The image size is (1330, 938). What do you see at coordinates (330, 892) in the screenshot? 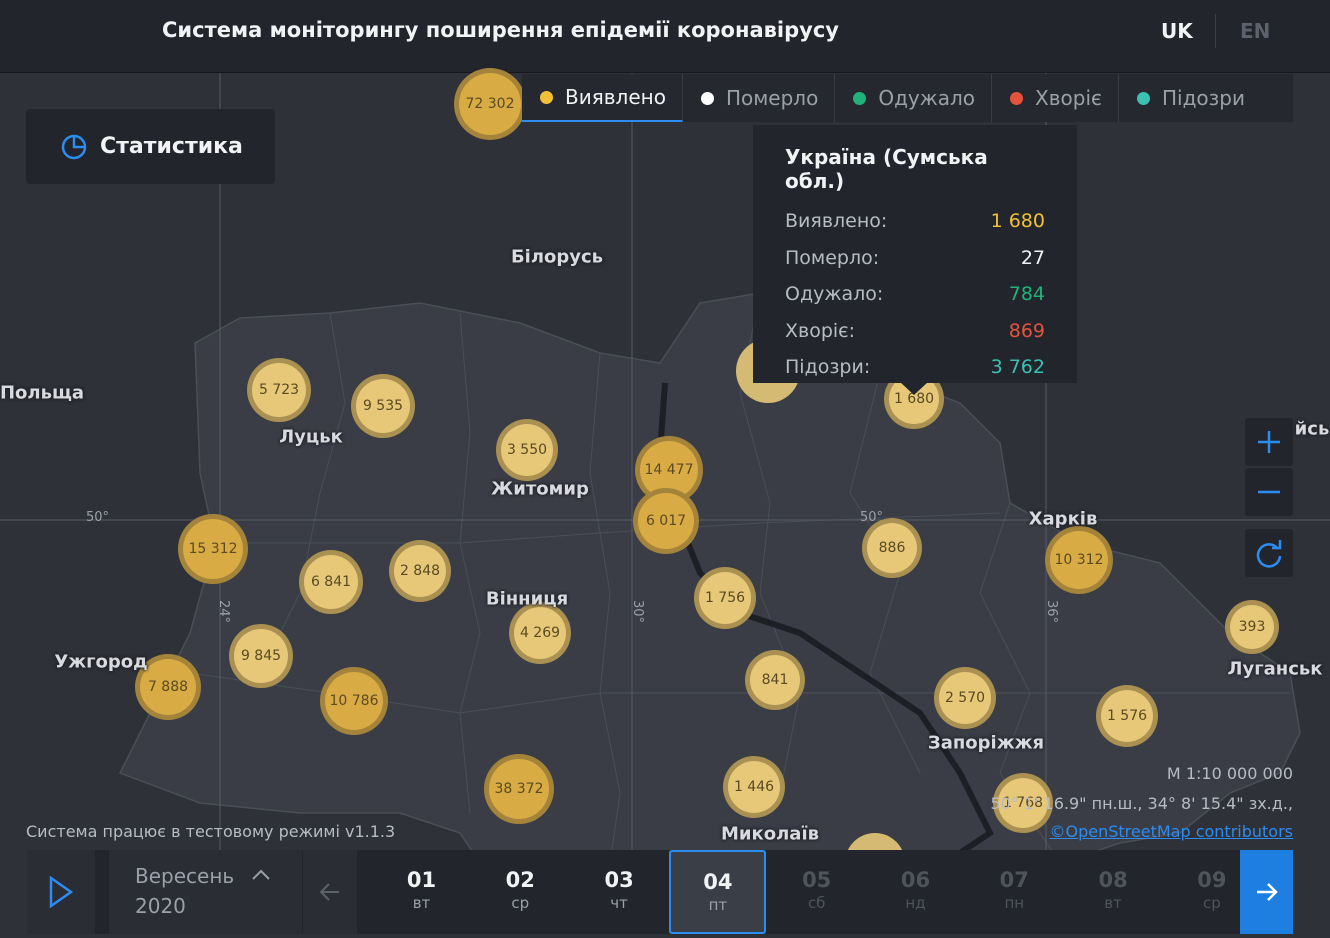
I see `prev-button` at bounding box center [330, 892].